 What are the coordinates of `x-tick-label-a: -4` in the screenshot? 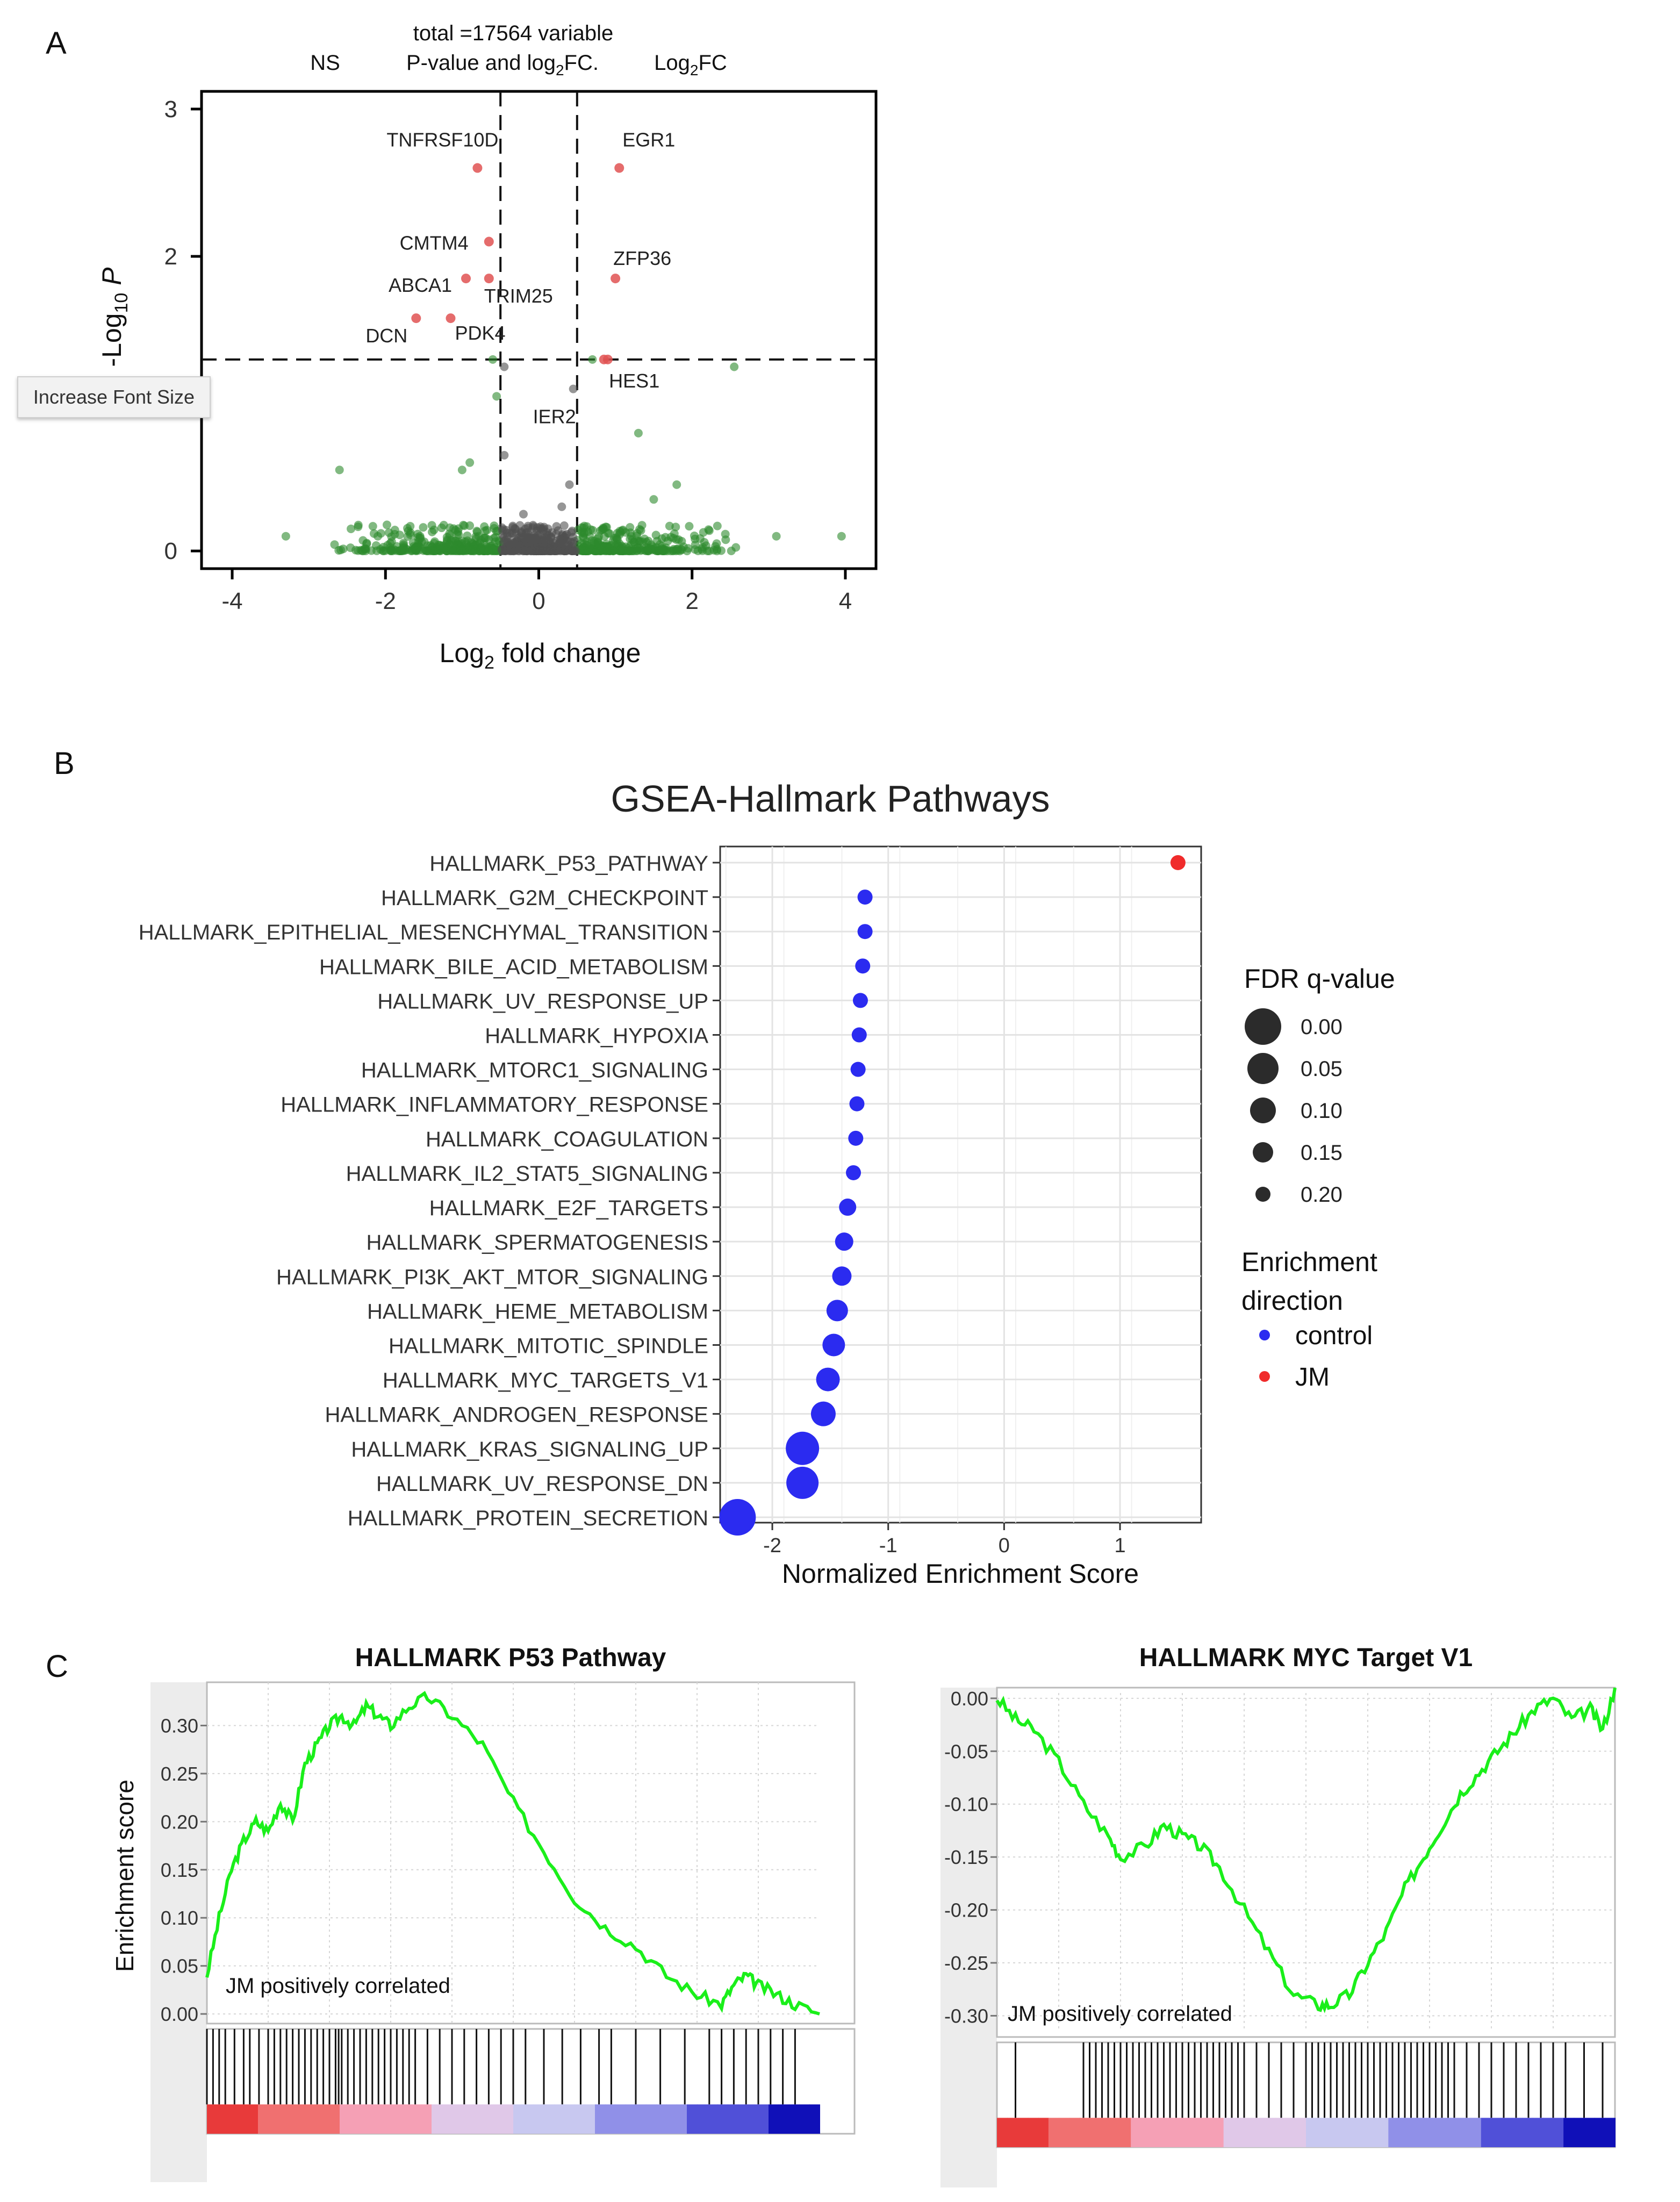 It's located at (232, 601).